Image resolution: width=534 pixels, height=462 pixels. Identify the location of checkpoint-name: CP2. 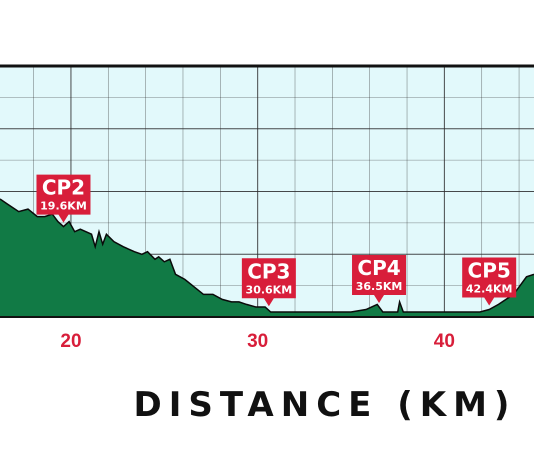
(63, 188).